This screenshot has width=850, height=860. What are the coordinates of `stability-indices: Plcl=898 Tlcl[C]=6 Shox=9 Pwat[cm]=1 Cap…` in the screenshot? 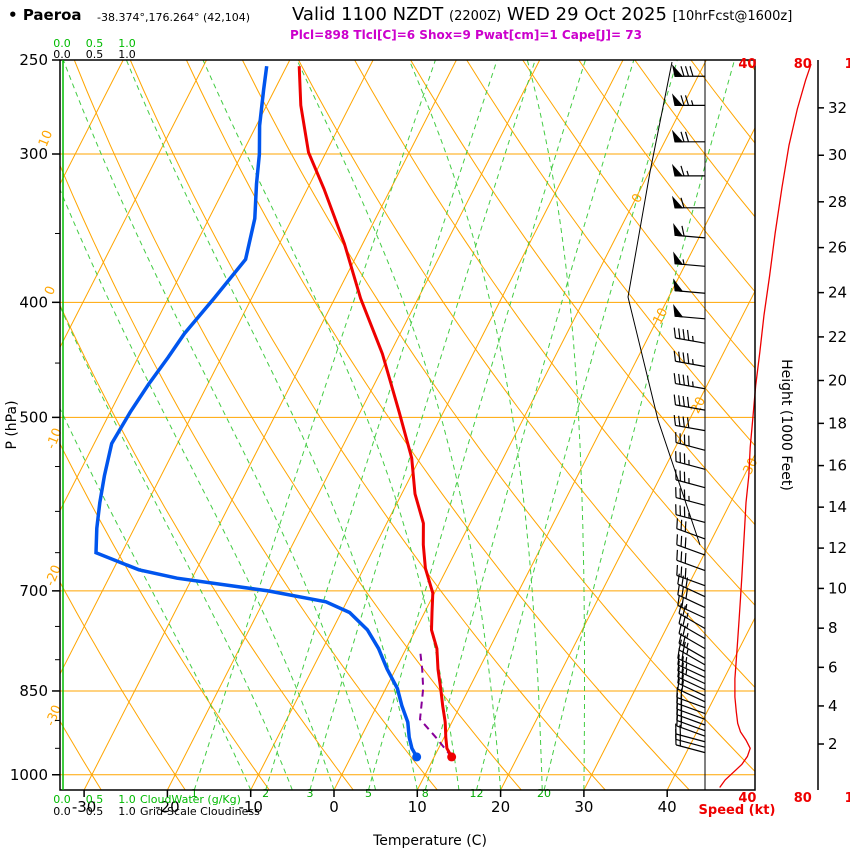 It's located at (466, 35).